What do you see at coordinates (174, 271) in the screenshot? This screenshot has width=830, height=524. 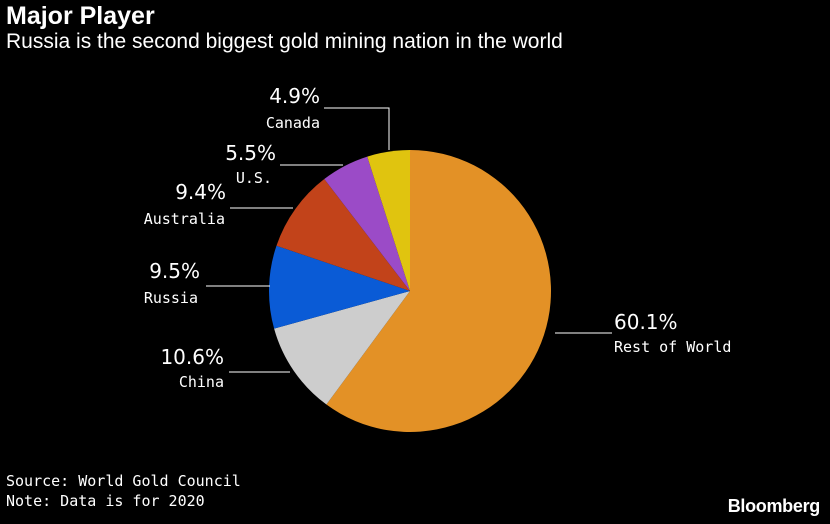 I see `value-label-russia: 9.5%` at bounding box center [174, 271].